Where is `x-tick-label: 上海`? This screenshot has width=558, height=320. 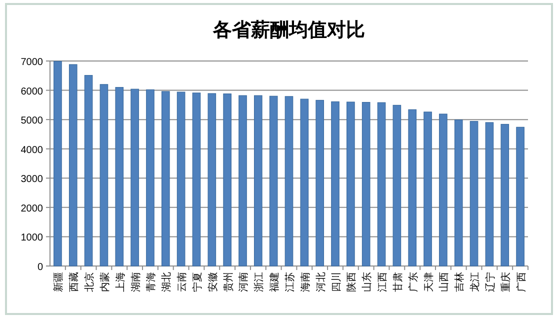
x-tick-label: 上海 is located at coordinates (120, 282).